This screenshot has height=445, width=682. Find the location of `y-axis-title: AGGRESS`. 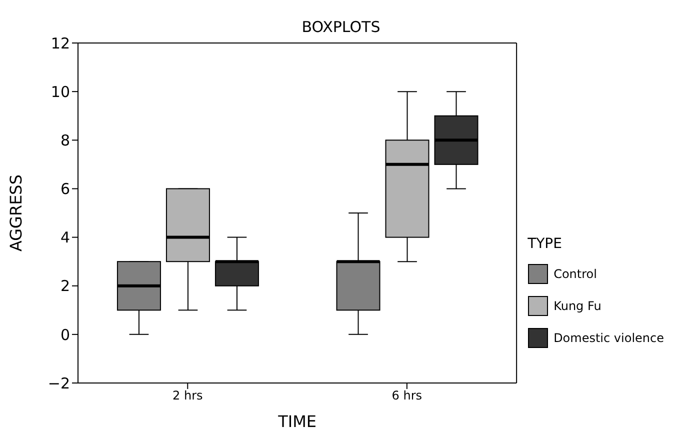

y-axis-title: AGGRESS is located at coordinates (16, 213).